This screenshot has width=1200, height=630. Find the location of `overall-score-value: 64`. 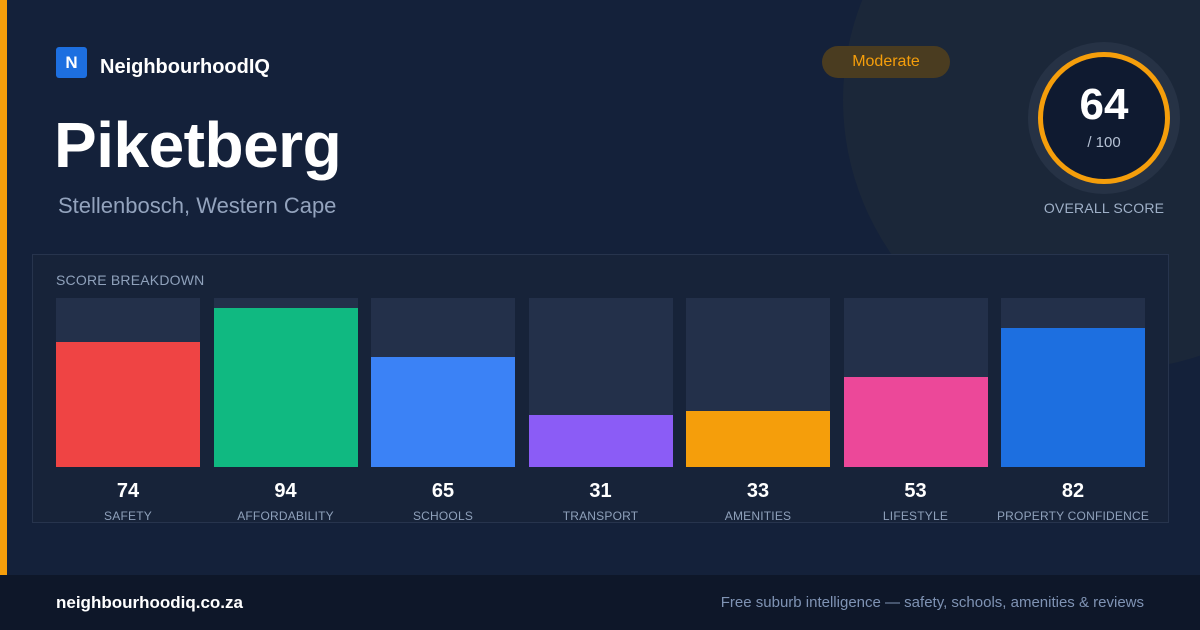

overall-score-value: 64 is located at coordinates (1104, 104).